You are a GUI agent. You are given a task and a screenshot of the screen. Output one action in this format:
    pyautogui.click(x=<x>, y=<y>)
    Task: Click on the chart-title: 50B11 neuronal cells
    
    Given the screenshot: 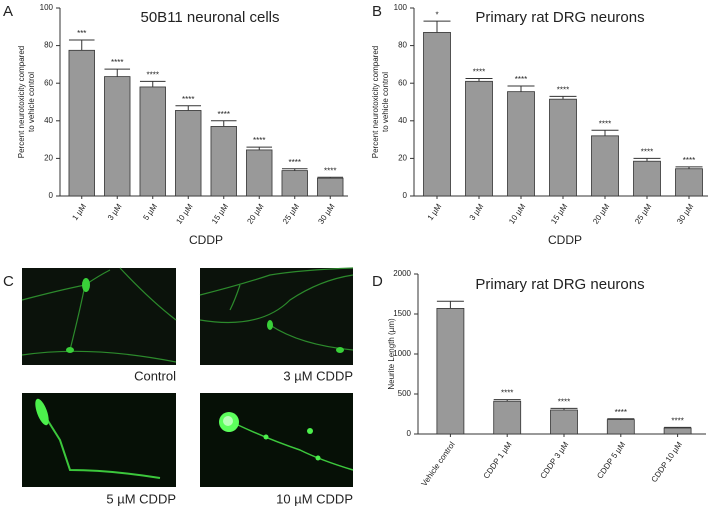 What is the action you would take?
    pyautogui.click(x=210, y=17)
    